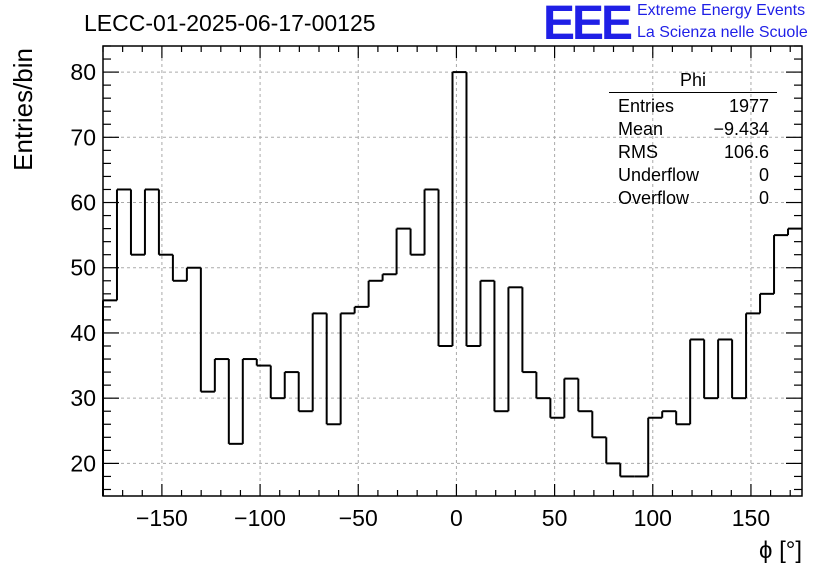 The width and height of the screenshot is (836, 572). I want to click on stats-label: Mean, so click(641, 129).